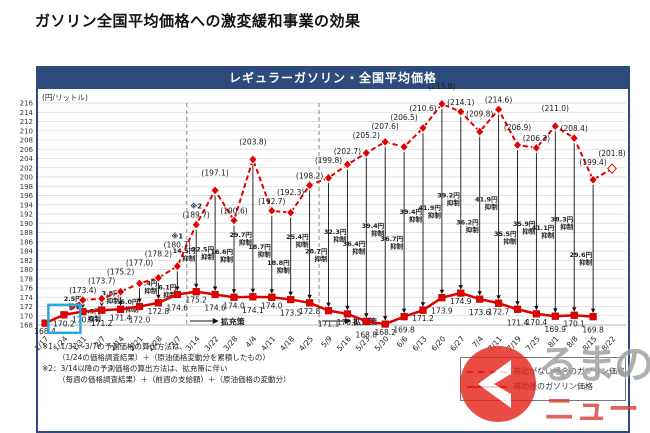 The width and height of the screenshot is (650, 433). What do you see at coordinates (26, 122) in the screenshot?
I see `y-axis-tick: 212` at bounding box center [26, 122].